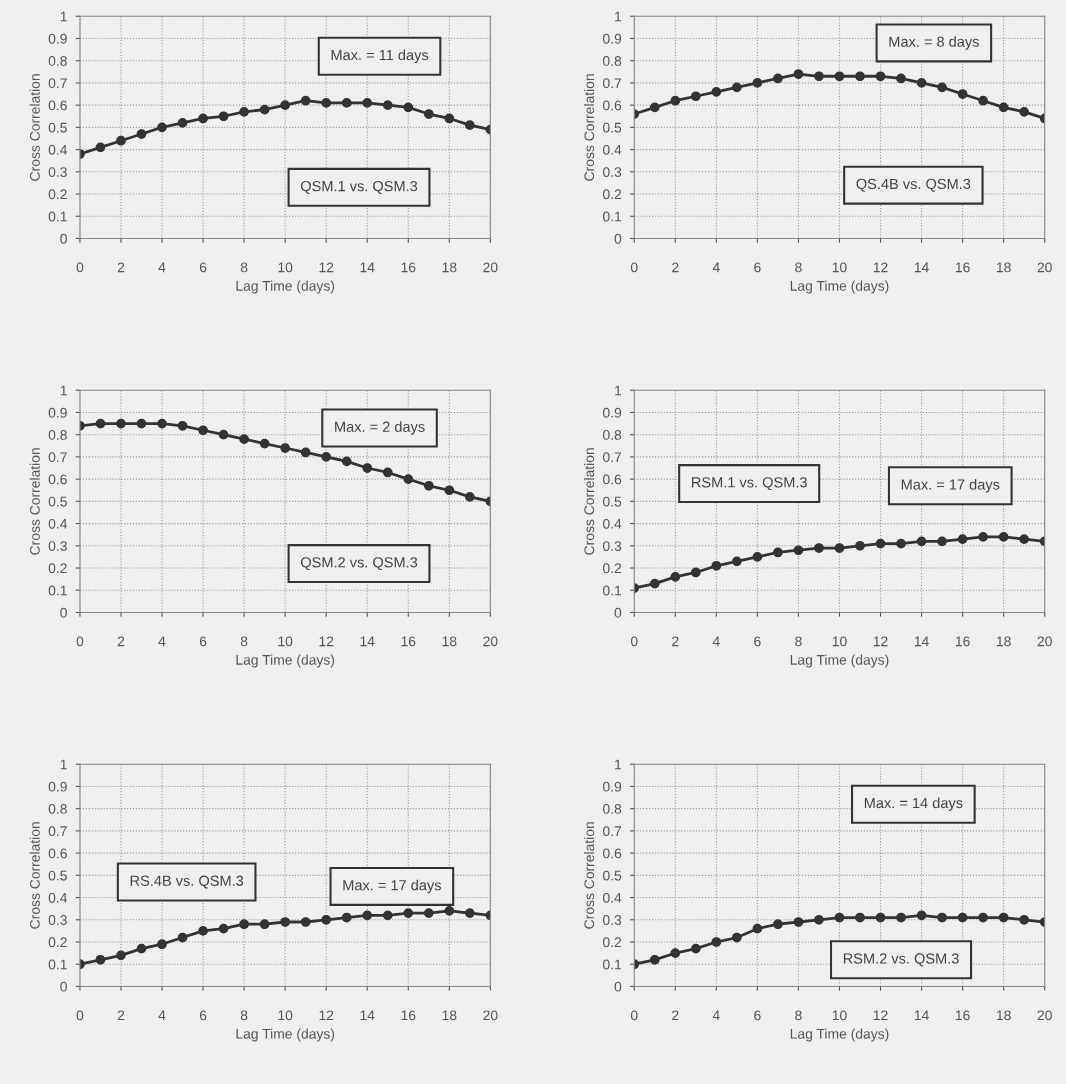 This screenshot has width=1066, height=1084. I want to click on y-tick-label: 0.5, so click(612, 127).